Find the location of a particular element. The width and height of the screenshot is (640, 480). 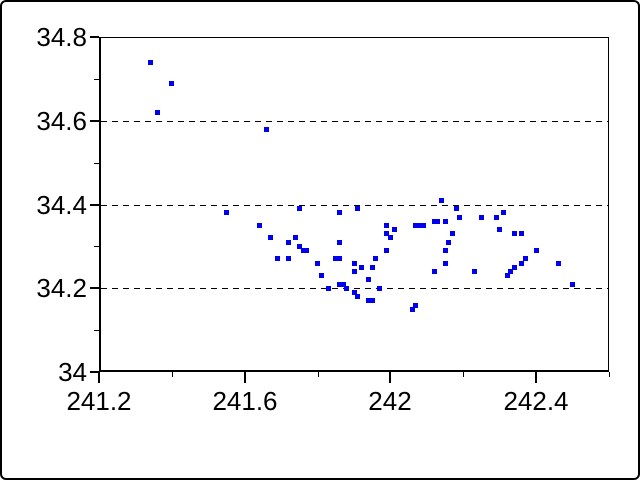

x-axis-tick-label: 242.4 is located at coordinates (536, 401).